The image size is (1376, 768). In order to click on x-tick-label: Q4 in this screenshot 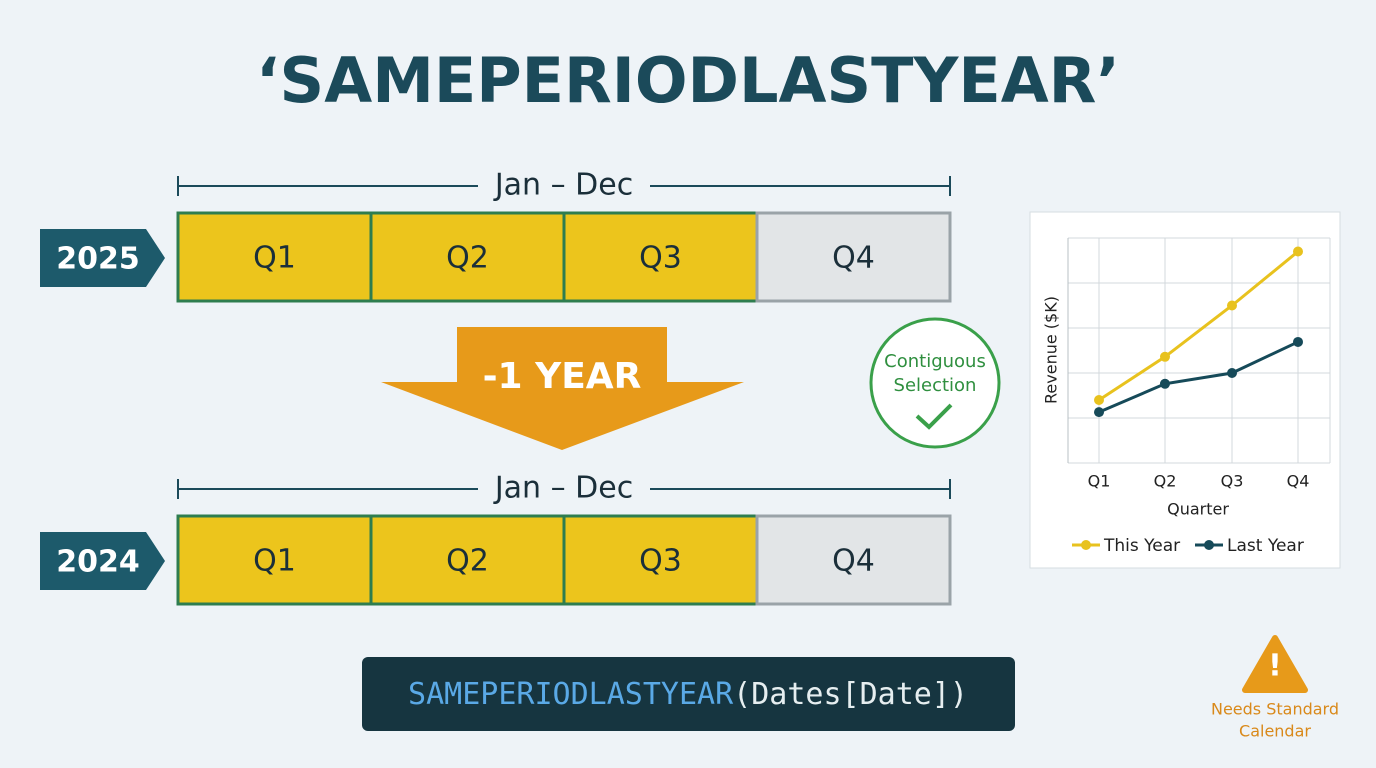, I will do `click(1298, 481)`.